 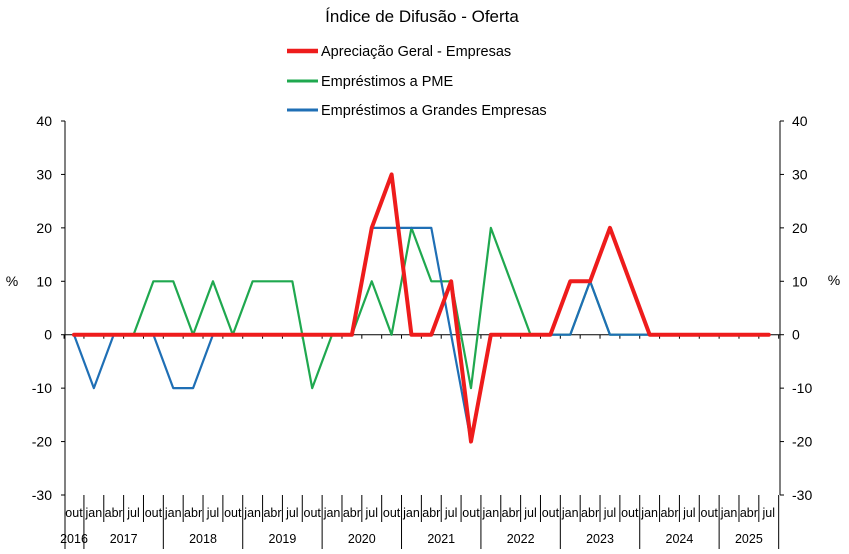 What do you see at coordinates (802, 388) in the screenshot?
I see `y-tick-label-right: -10` at bounding box center [802, 388].